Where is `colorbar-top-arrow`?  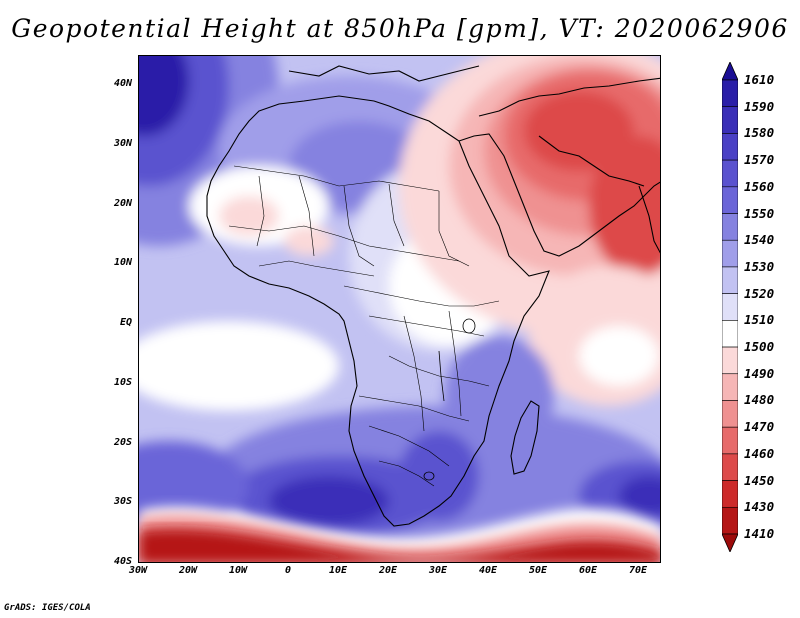 colorbar-top-arrow is located at coordinates (730, 71).